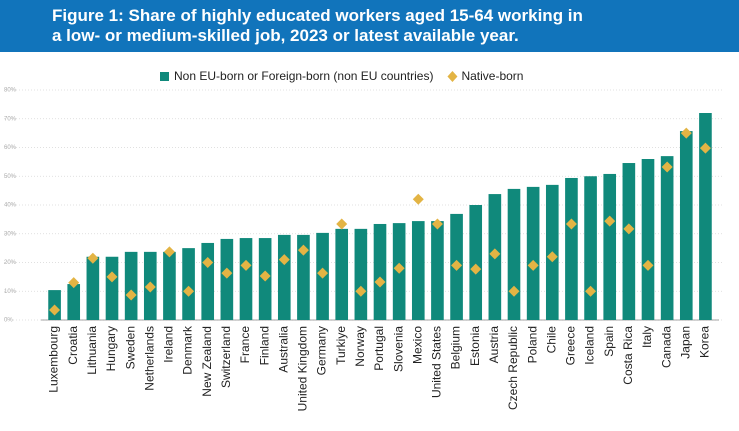  What do you see at coordinates (10, 91) in the screenshot?
I see `y-tick-label: 80%` at bounding box center [10, 91].